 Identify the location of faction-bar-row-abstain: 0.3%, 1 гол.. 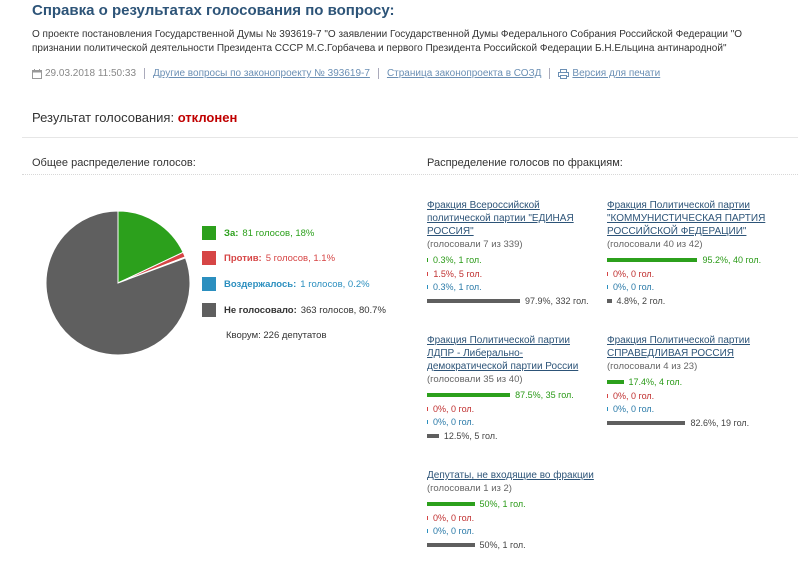
(522, 287).